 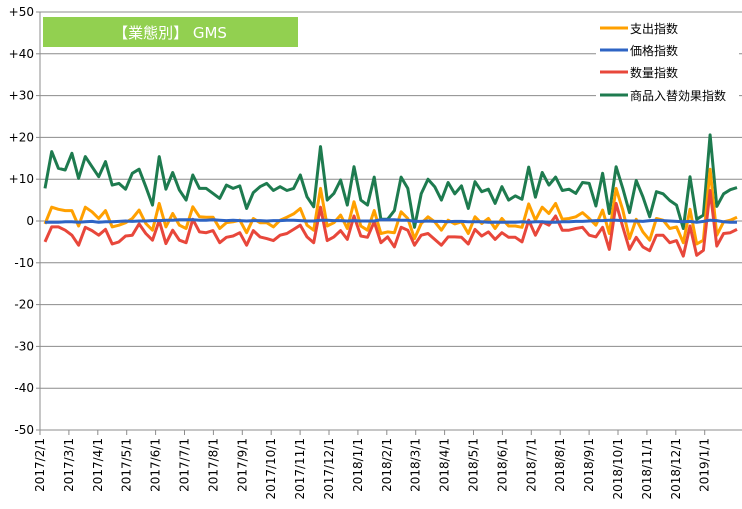 I want to click on x-tick-label: 2017/11/1, so click(x=300, y=469).